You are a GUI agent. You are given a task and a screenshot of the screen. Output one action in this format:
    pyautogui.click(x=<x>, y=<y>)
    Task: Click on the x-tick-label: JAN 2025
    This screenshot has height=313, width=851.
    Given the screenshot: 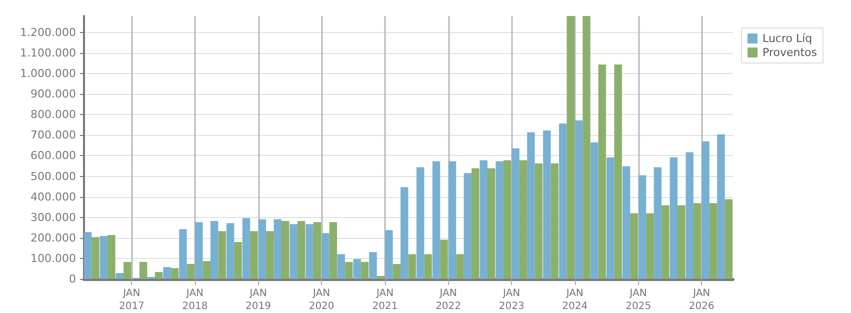 What is the action you would take?
    pyautogui.click(x=639, y=300)
    